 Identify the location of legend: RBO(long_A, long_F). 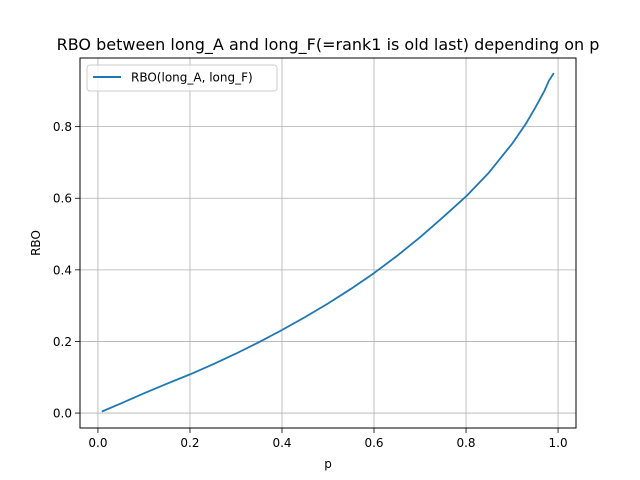
(182, 78).